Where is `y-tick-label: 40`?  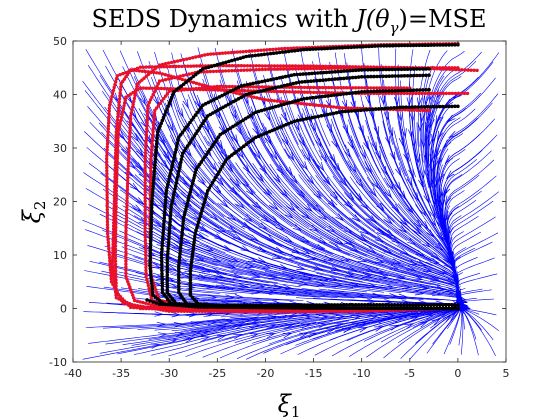 y-tick-label: 40 is located at coordinates (60, 95).